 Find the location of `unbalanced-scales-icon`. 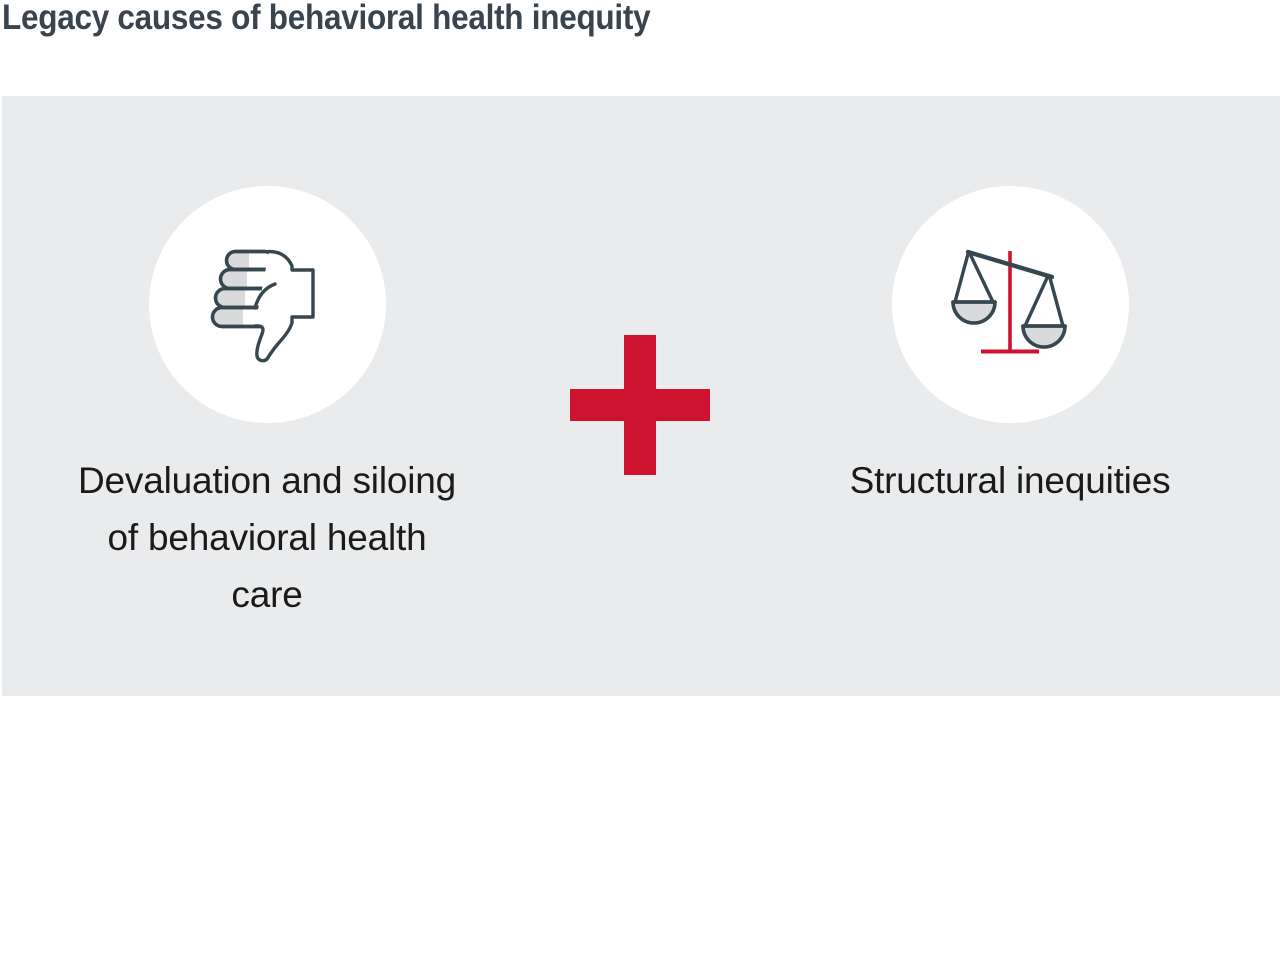

unbalanced-scales-icon is located at coordinates (1009, 301).